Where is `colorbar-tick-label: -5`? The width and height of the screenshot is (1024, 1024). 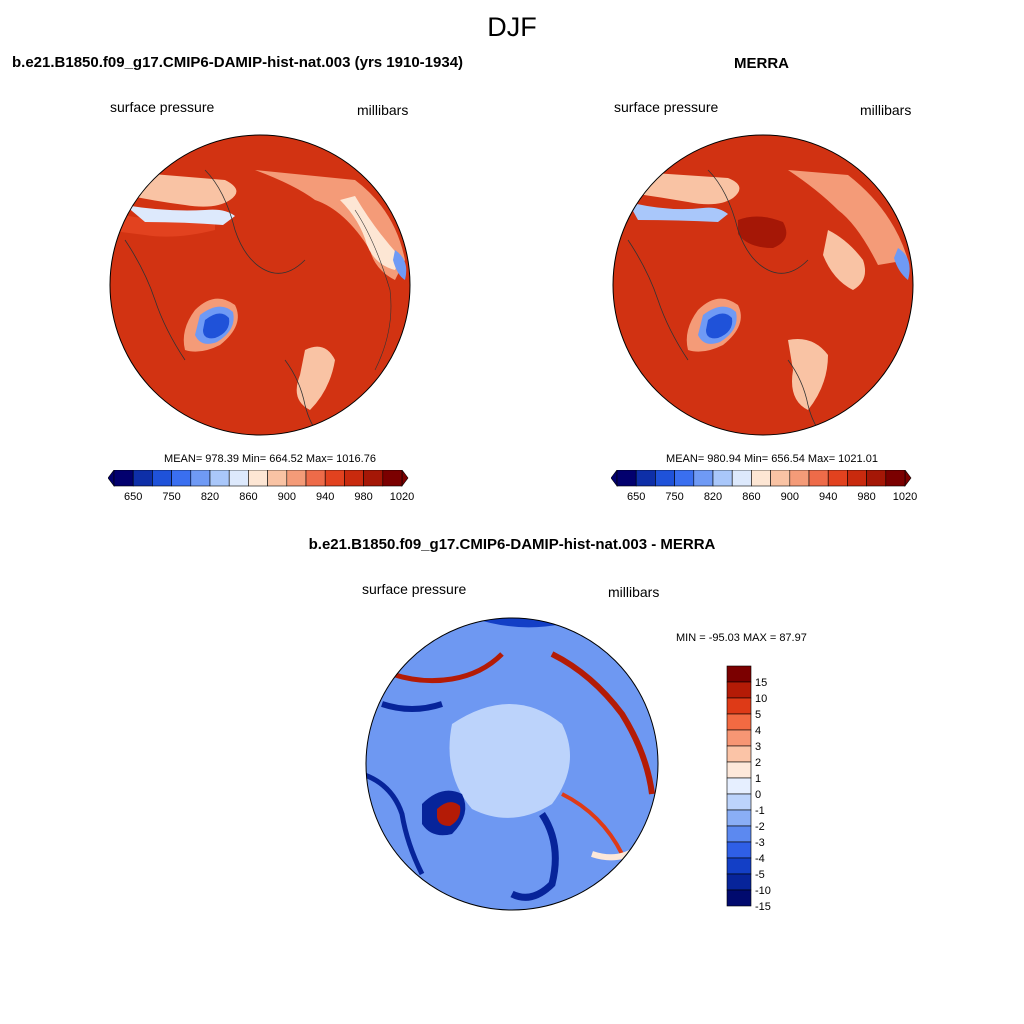
colorbar-tick-label: -5 is located at coordinates (760, 875).